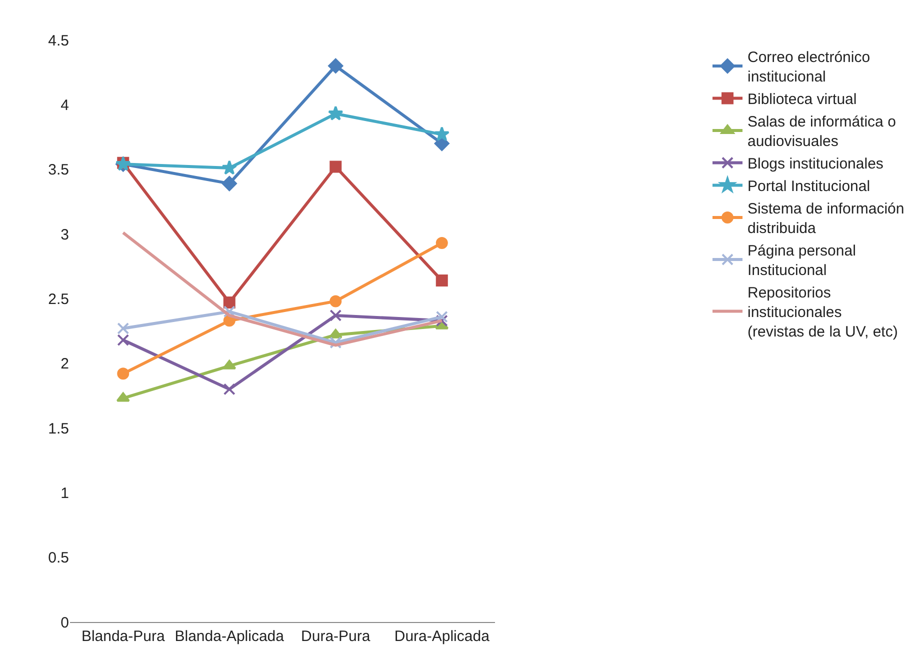  What do you see at coordinates (802, 261) in the screenshot?
I see `legend-label: Página personal Institucional` at bounding box center [802, 261].